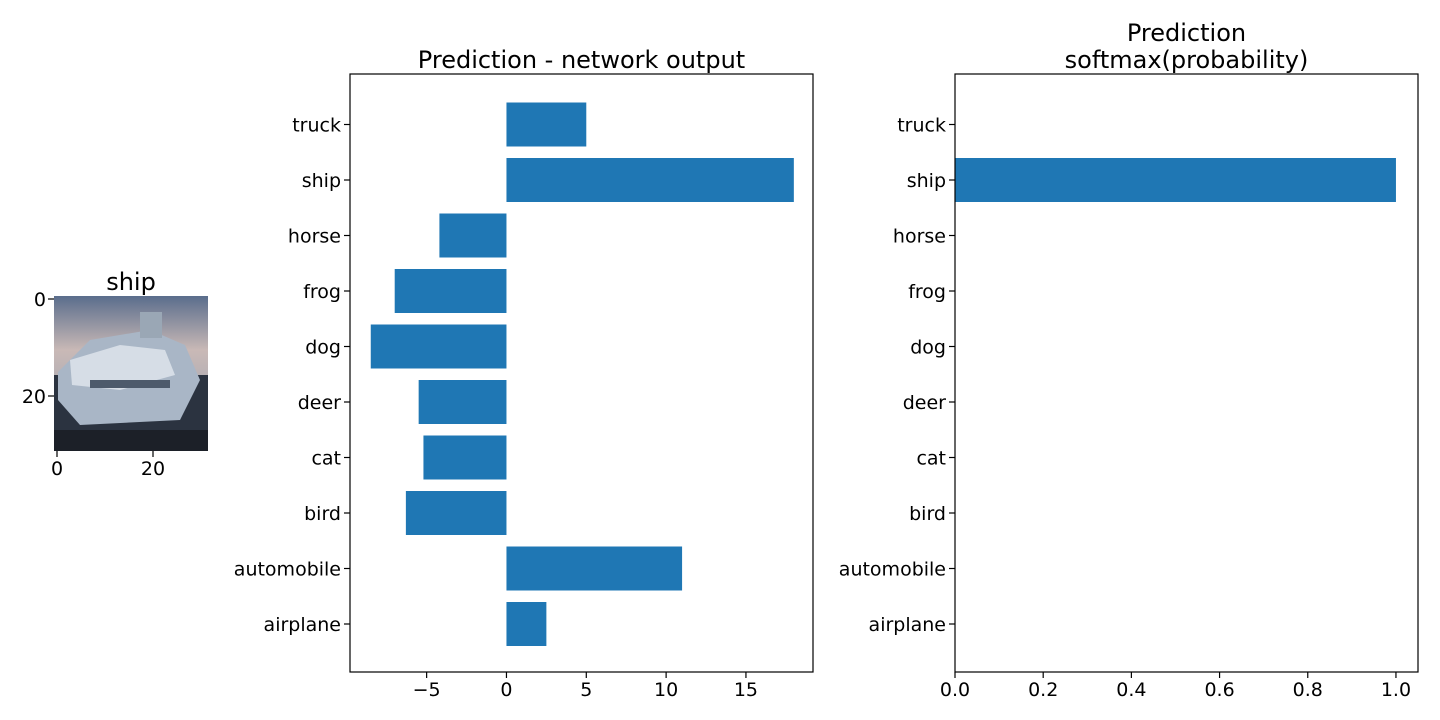 Image resolution: width=1440 pixels, height=720 pixels. What do you see at coordinates (153, 469) in the screenshot?
I see `image-xtick-label: 20` at bounding box center [153, 469].